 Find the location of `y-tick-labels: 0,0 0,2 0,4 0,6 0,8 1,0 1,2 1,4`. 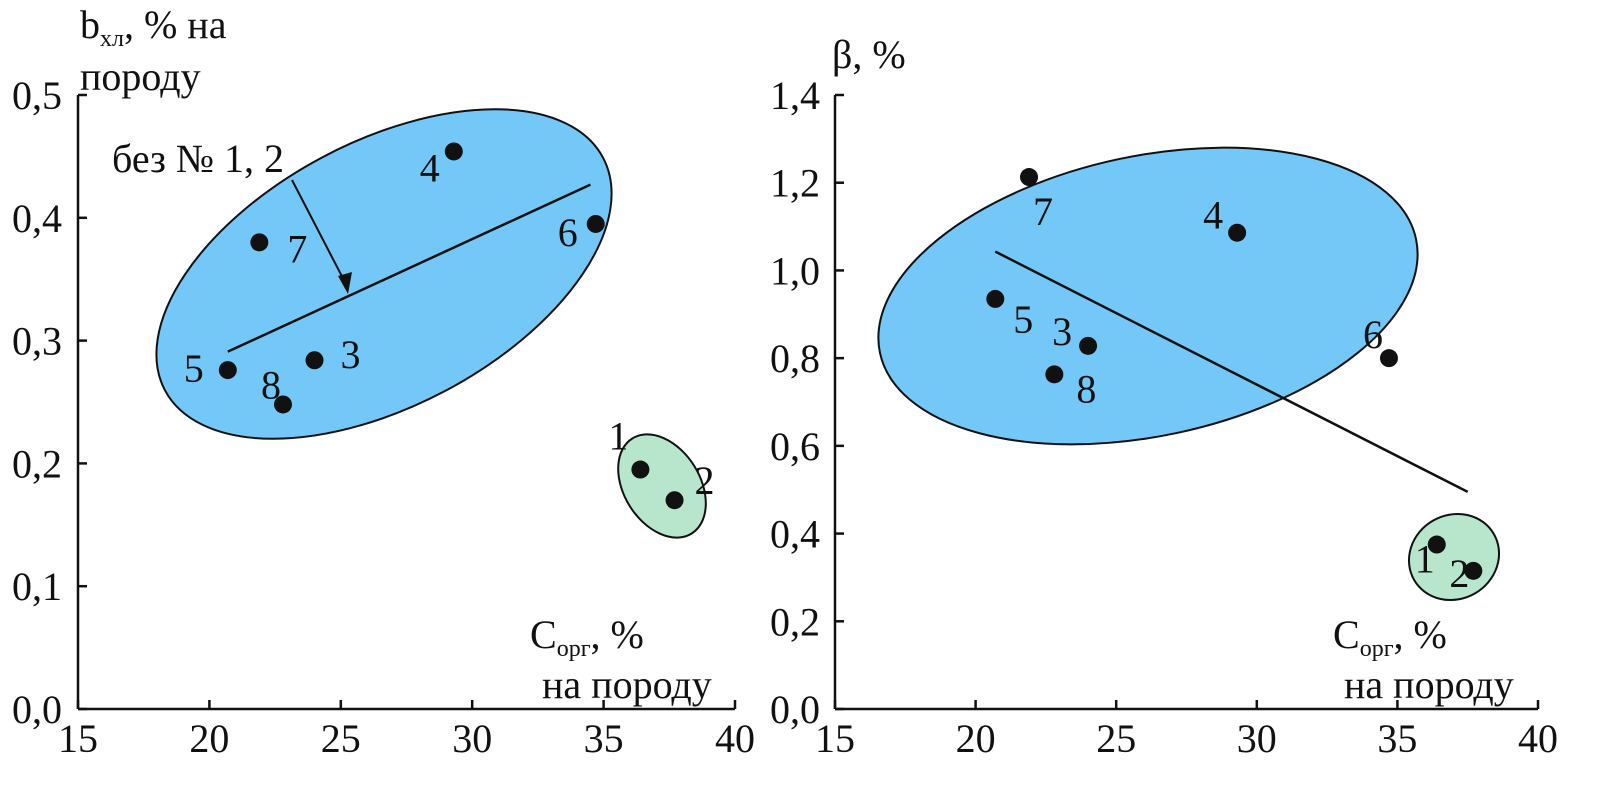

y-tick-labels: 0,0 0,2 0,4 0,6 0,8 1,0 1,2 1,4 is located at coordinates (795, 402).